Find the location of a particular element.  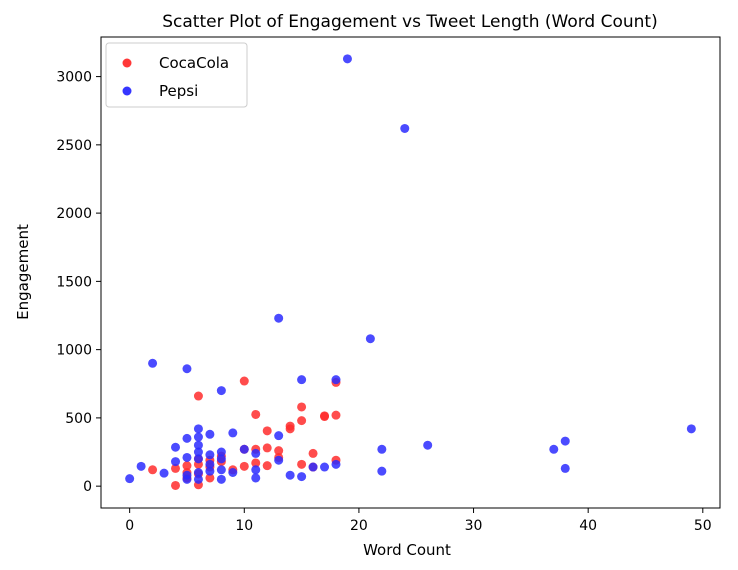

y-tick-label: 2500 is located at coordinates (74, 146).